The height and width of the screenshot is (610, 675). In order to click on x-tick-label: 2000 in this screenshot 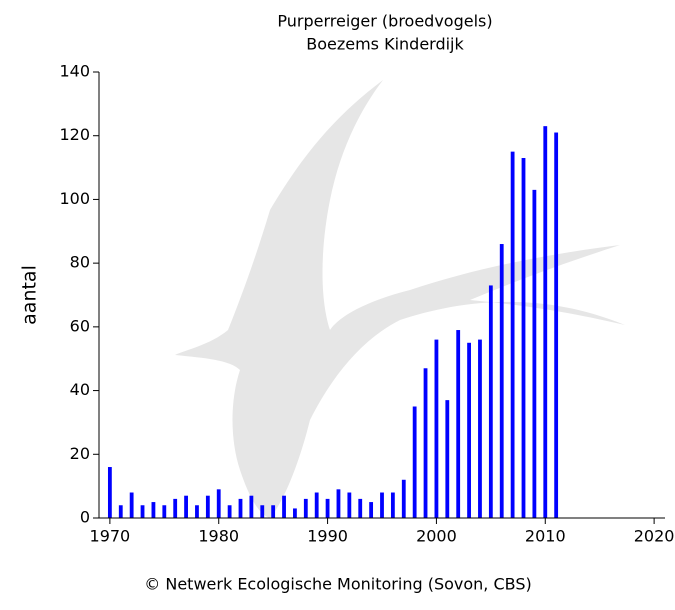, I will do `click(436, 536)`.